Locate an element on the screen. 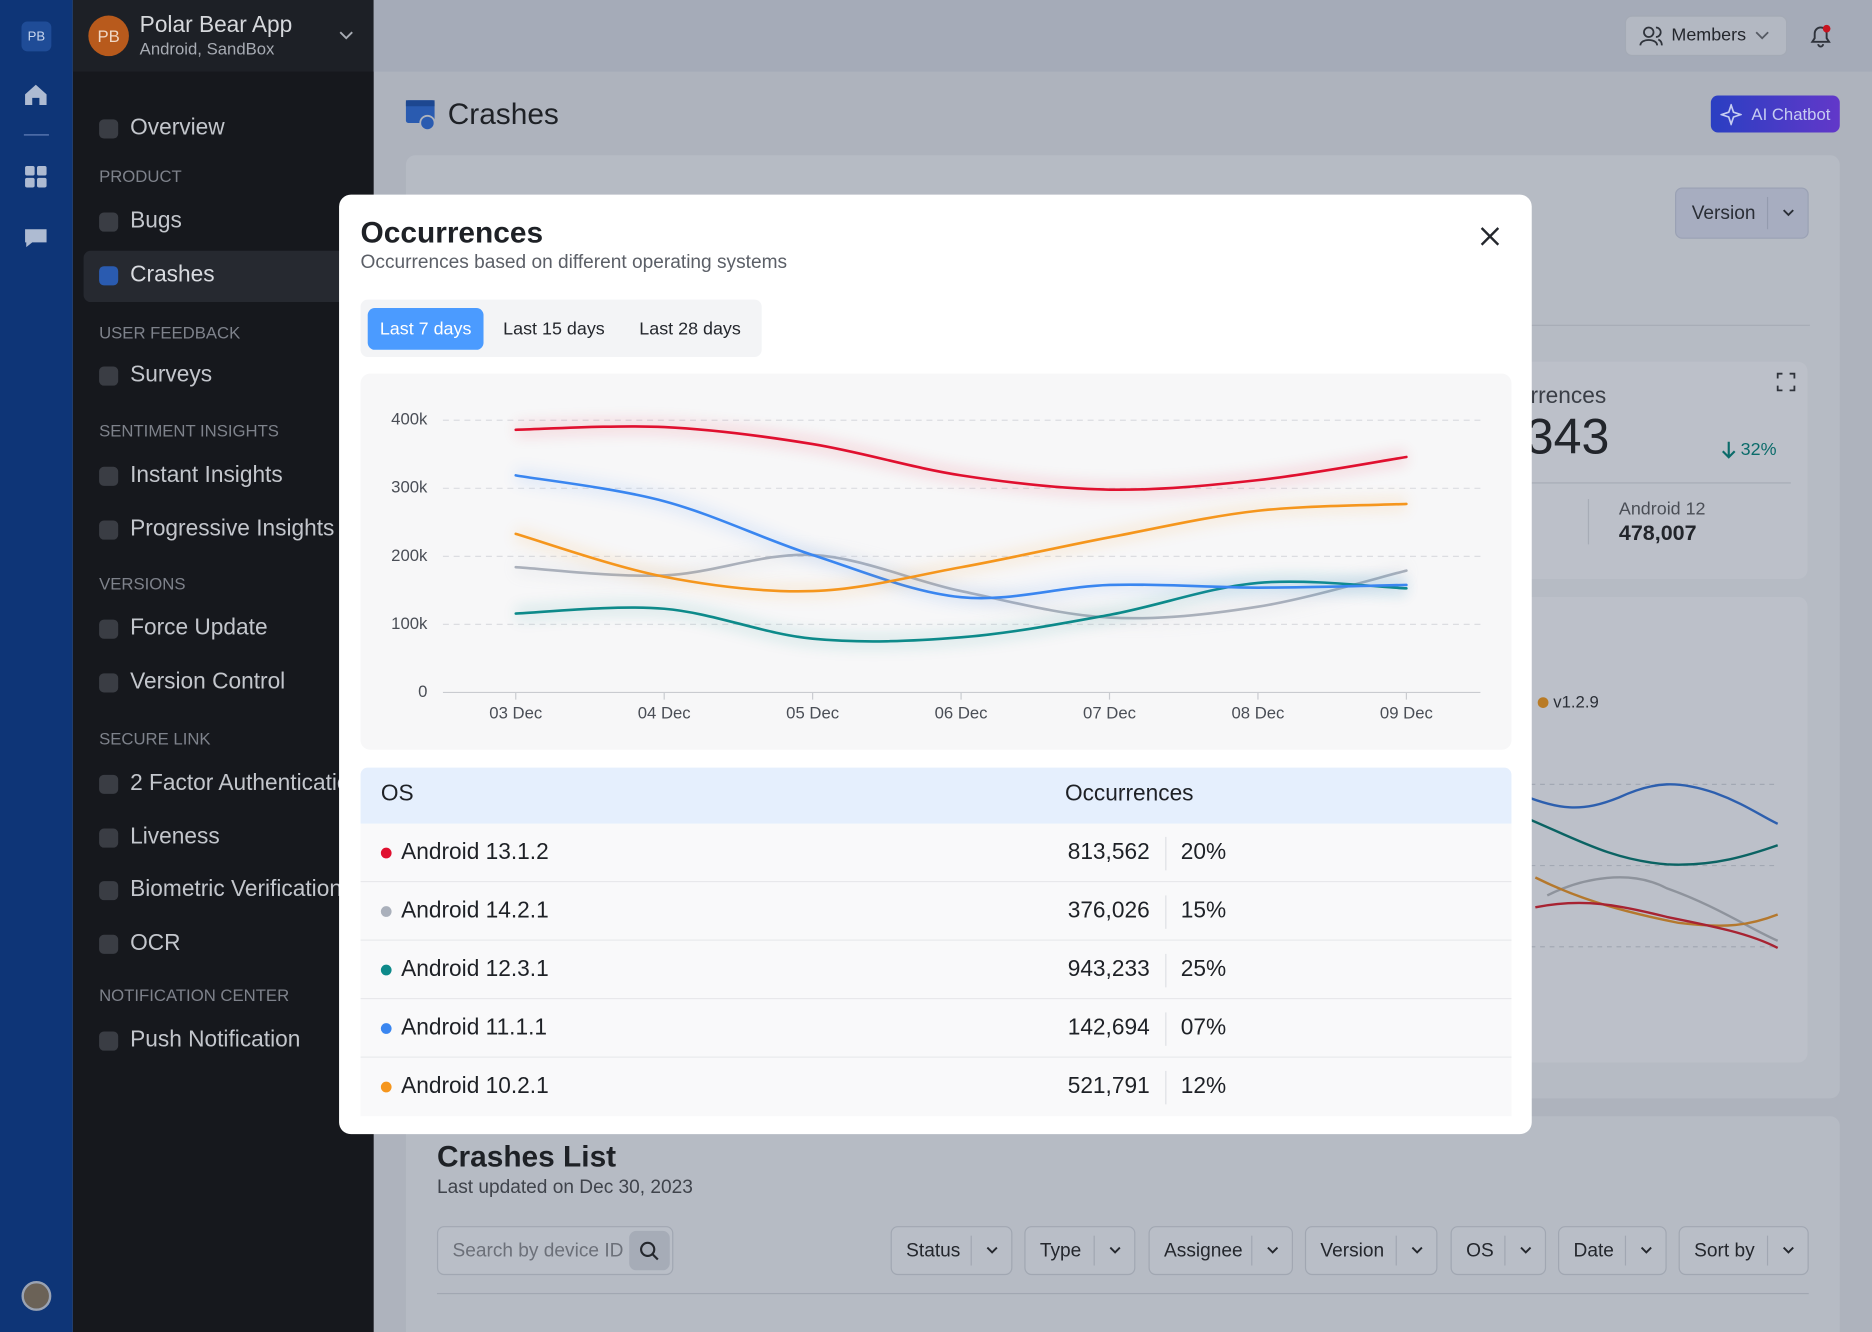  ai-chatbot-button is located at coordinates (1775, 114).